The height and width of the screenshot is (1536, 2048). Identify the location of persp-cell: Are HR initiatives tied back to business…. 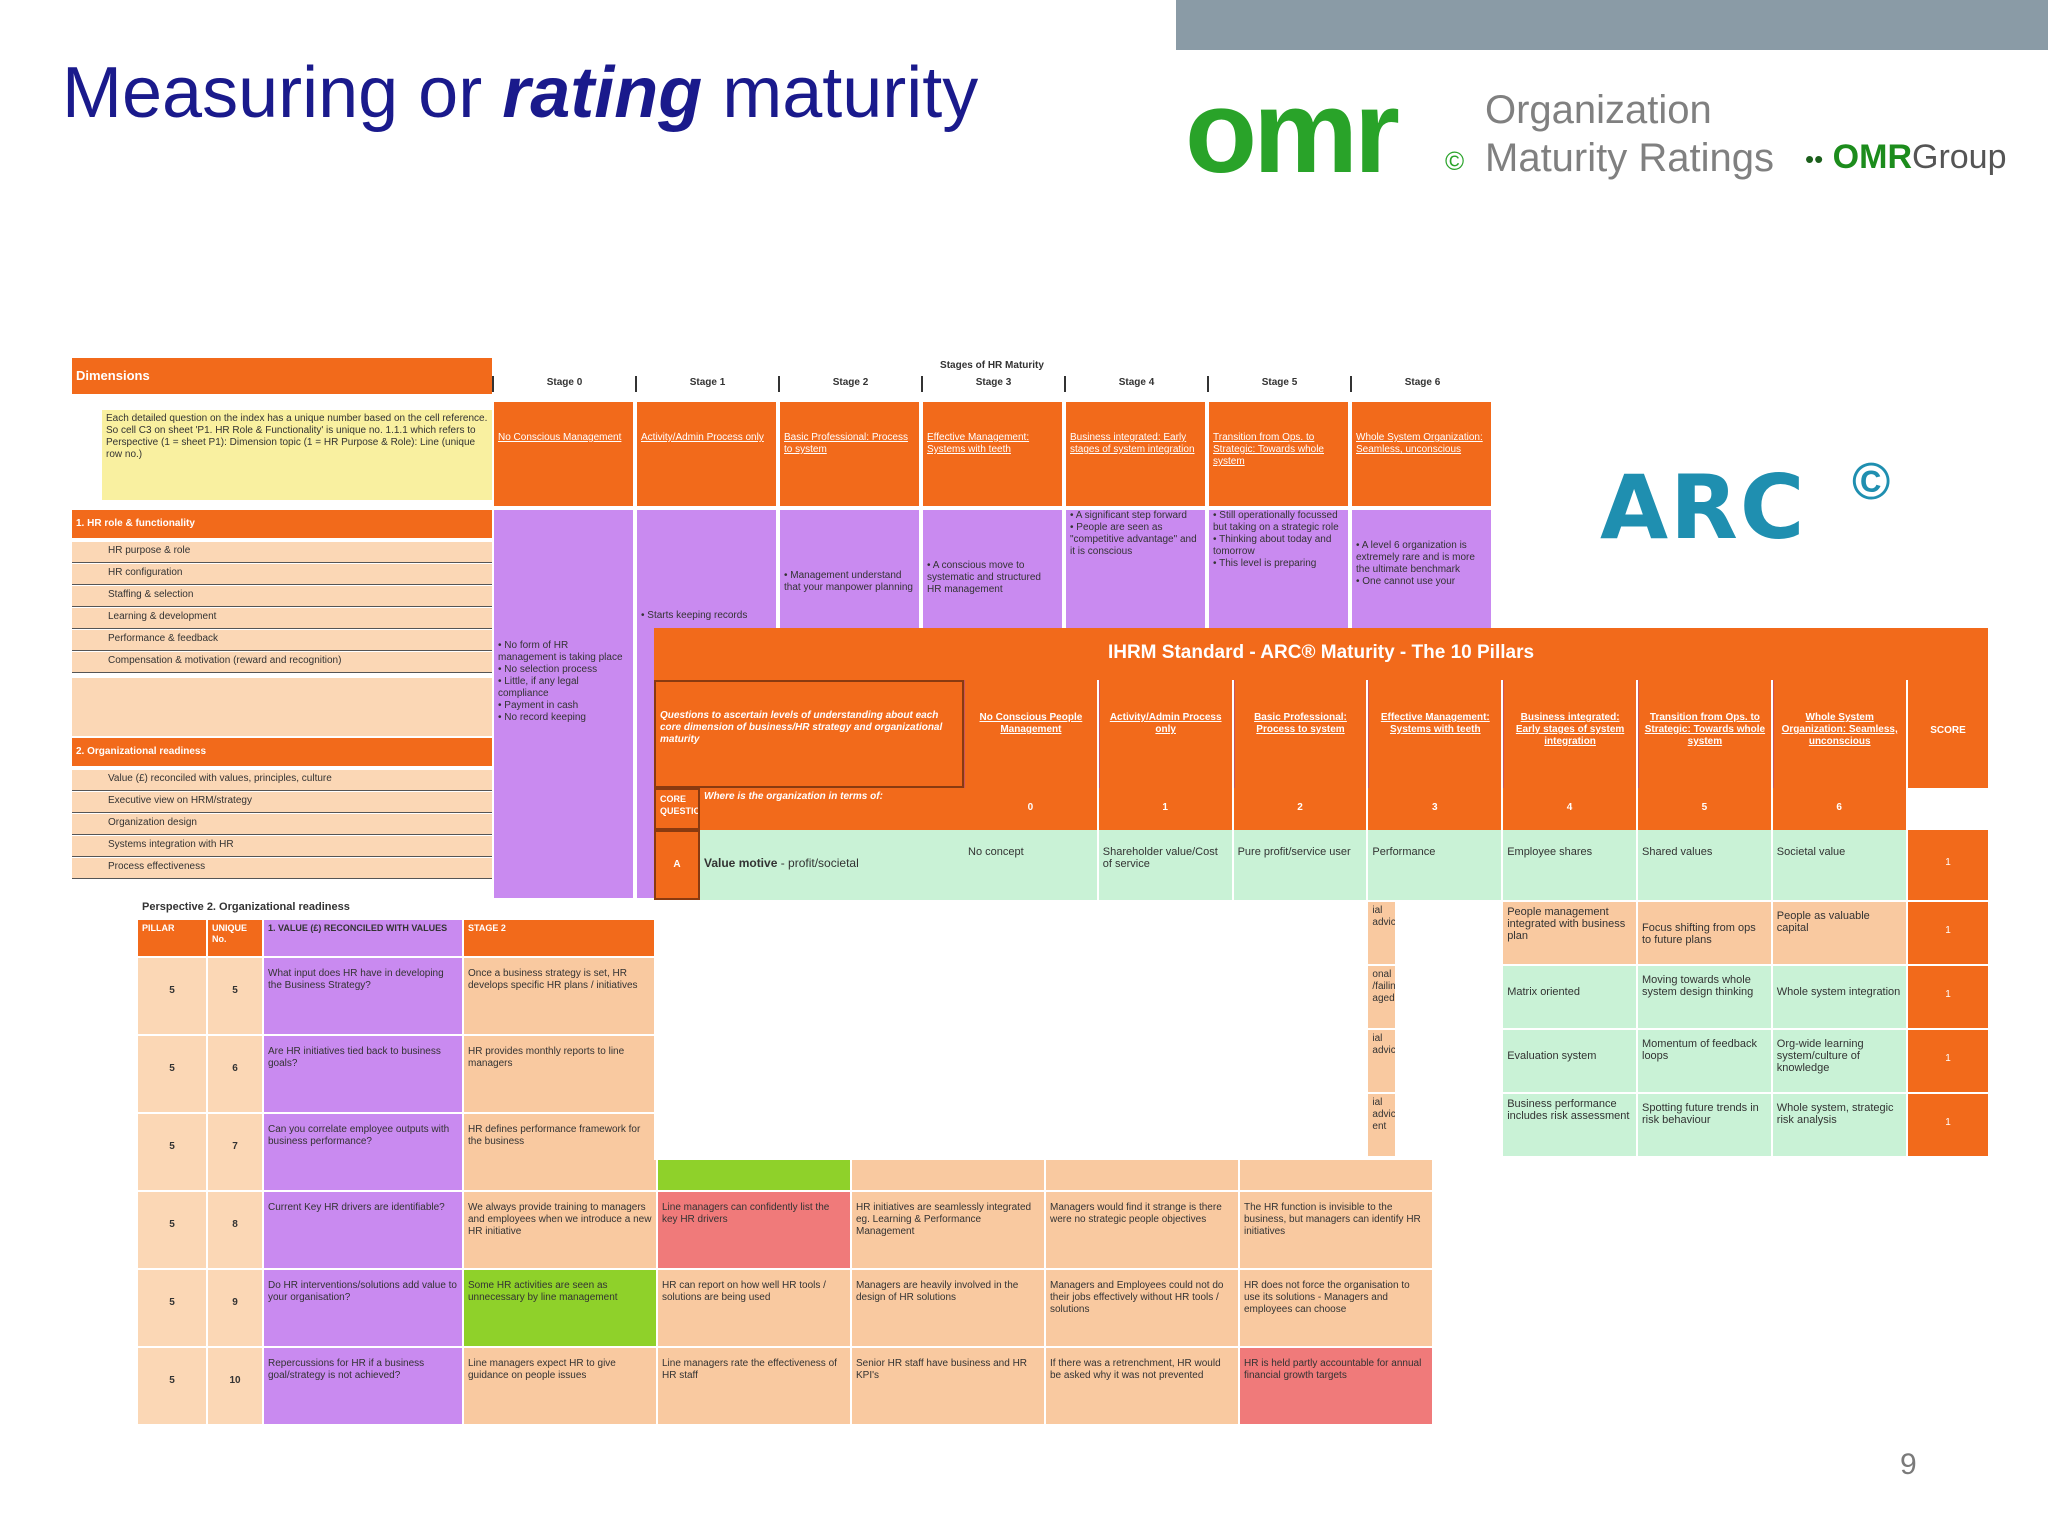
(363, 1074).